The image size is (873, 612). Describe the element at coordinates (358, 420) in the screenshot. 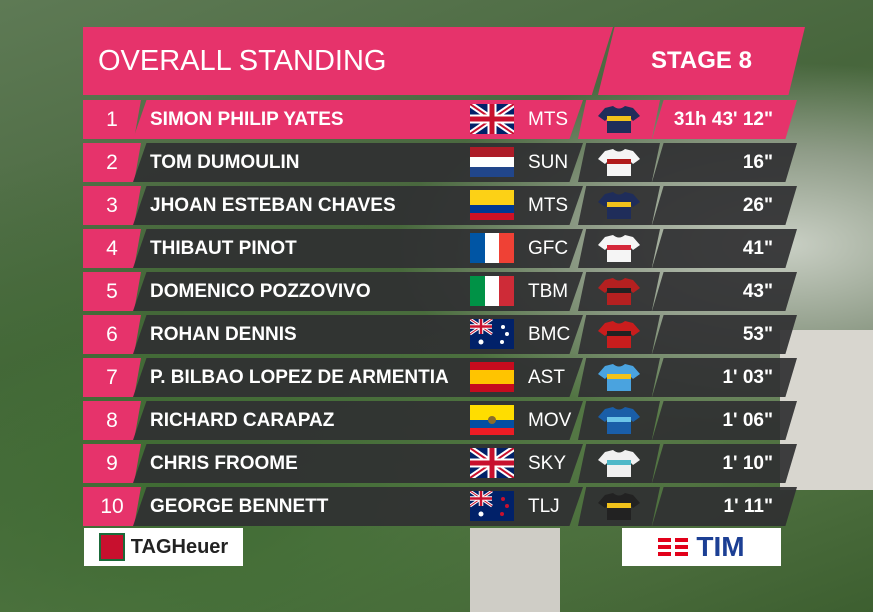

I see `name-cell: RICHARD CARAPAZ` at that location.